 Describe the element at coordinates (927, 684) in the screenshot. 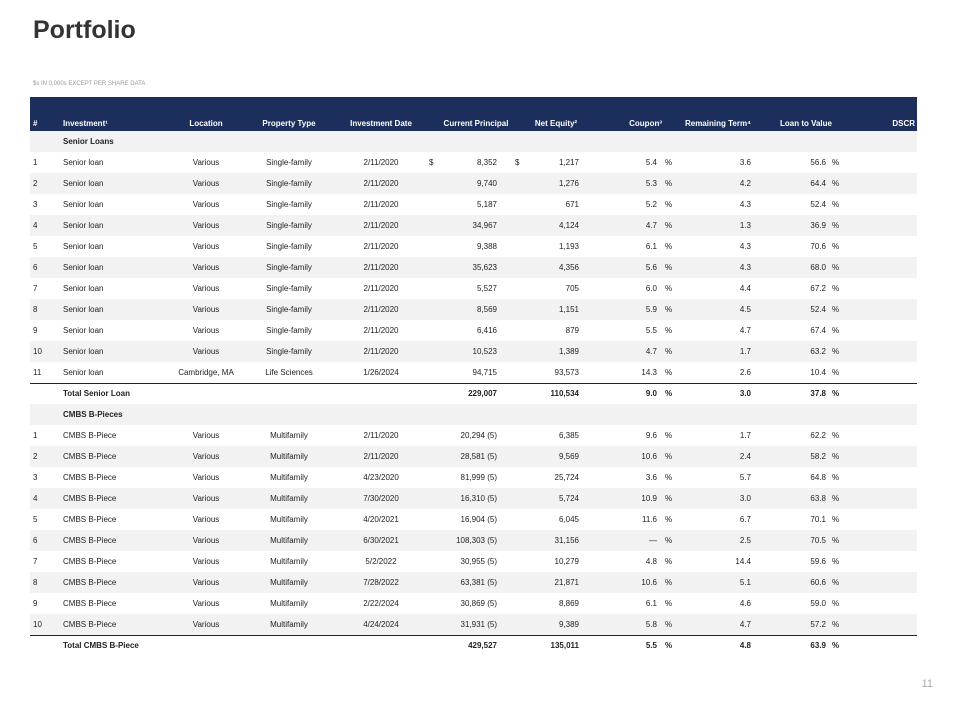

I see `page-number: 11` at that location.